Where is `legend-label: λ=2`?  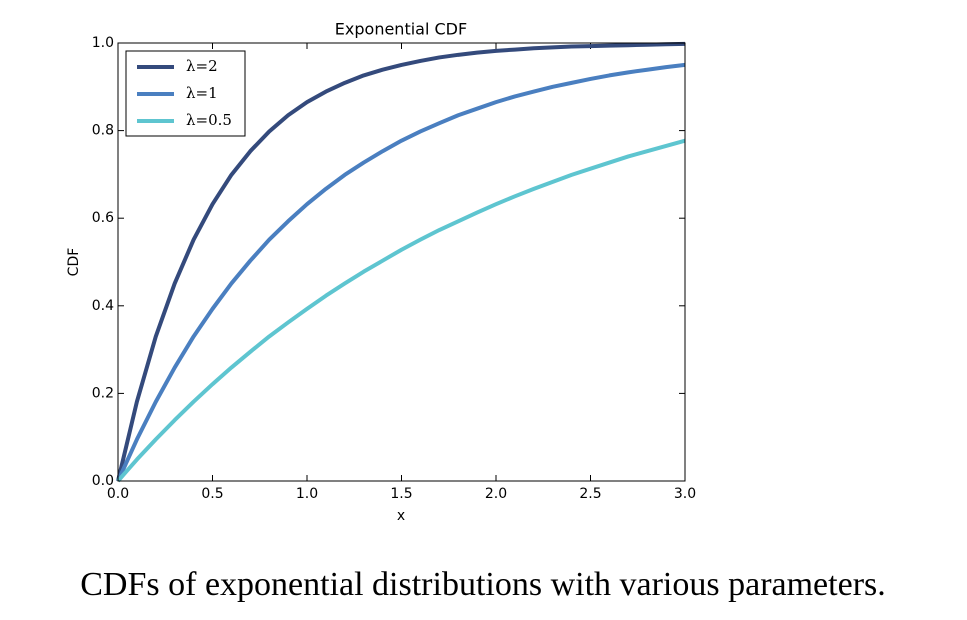 legend-label: λ=2 is located at coordinates (202, 66).